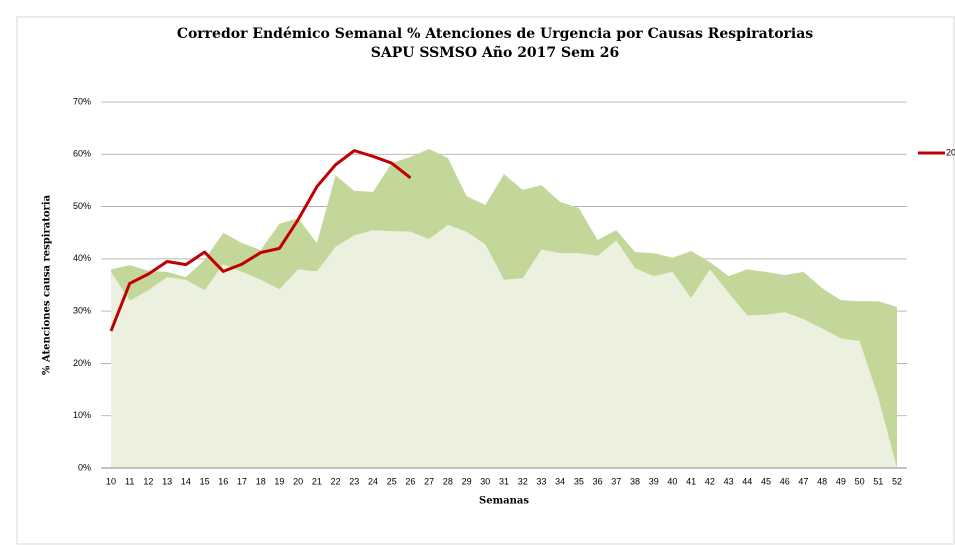 Image resolution: width=955 pixels, height=545 pixels. What do you see at coordinates (860, 481) in the screenshot?
I see `x-tick-label: 50` at bounding box center [860, 481].